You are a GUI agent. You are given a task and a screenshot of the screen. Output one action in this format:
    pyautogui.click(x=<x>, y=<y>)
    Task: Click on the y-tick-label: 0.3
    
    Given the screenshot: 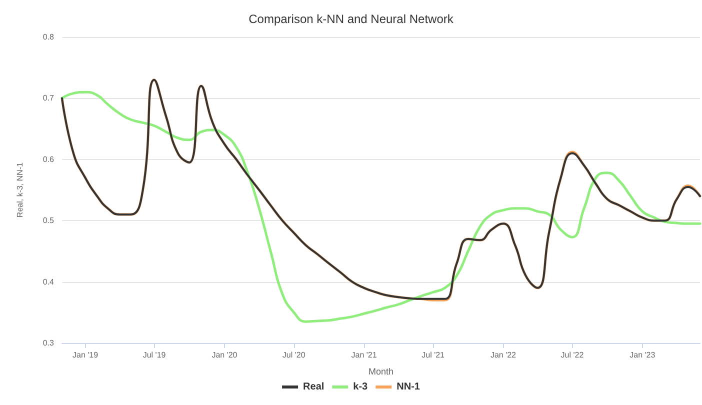 What is the action you would take?
    pyautogui.click(x=48, y=343)
    